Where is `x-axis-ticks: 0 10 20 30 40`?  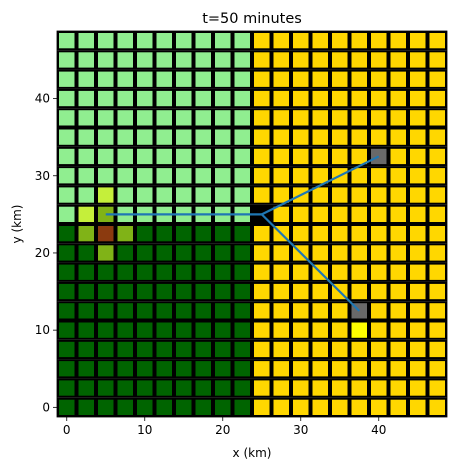
x-axis-ticks: 0 10 20 30 40 is located at coordinates (224, 427).